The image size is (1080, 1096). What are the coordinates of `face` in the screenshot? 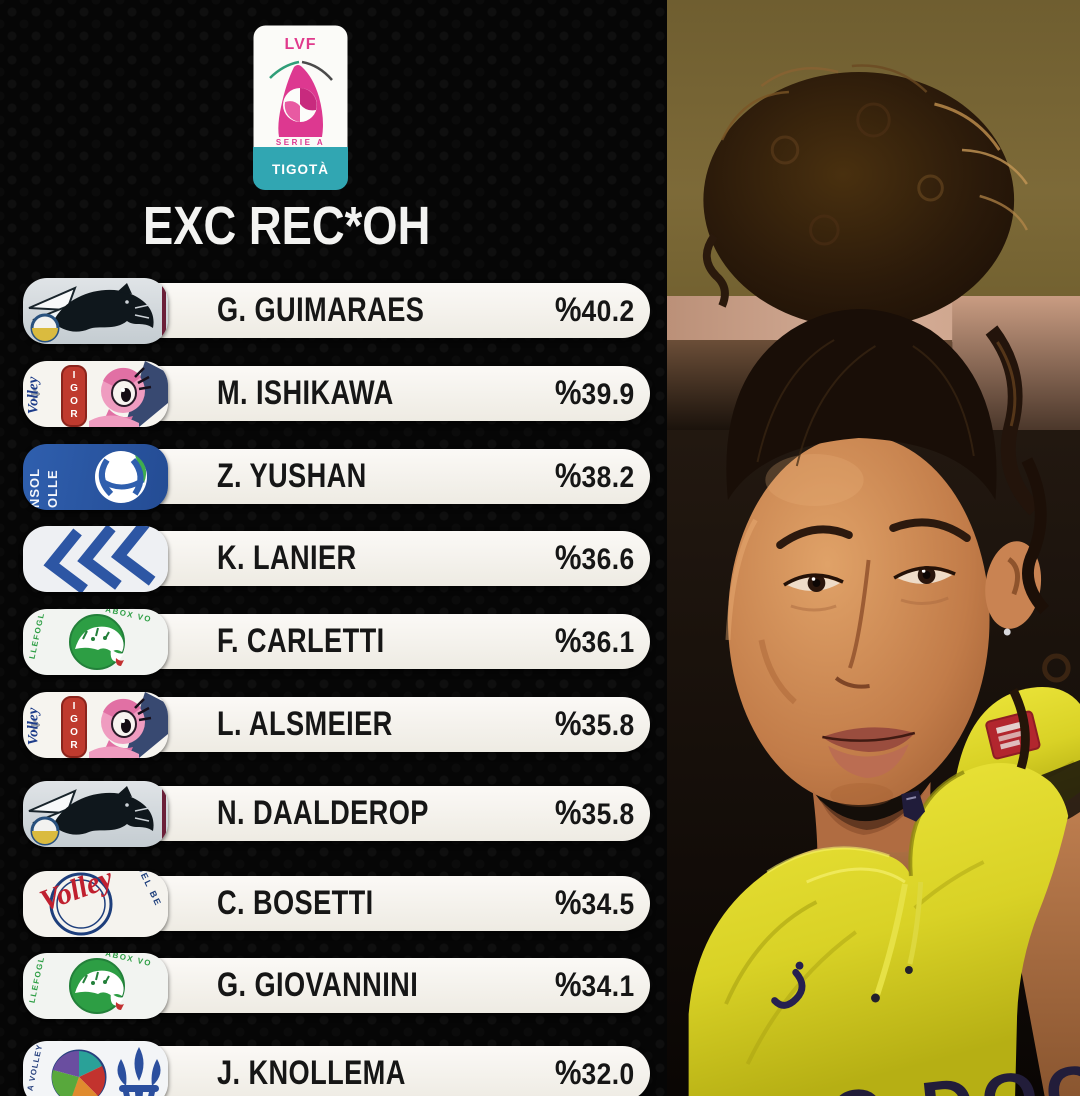 It's located at (857, 621).